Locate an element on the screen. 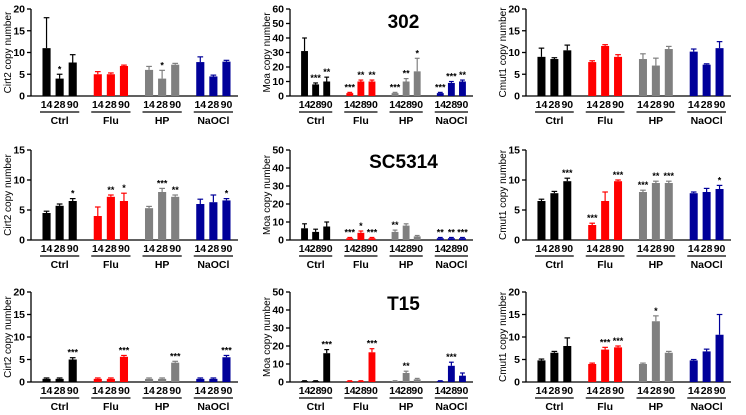  y-axis-title: Moa copy number is located at coordinates (267, 52).